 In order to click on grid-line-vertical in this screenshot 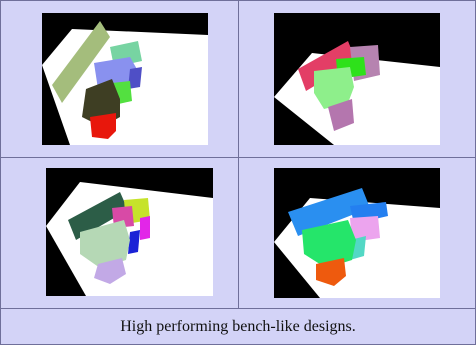, I will do `click(238, 155)`.